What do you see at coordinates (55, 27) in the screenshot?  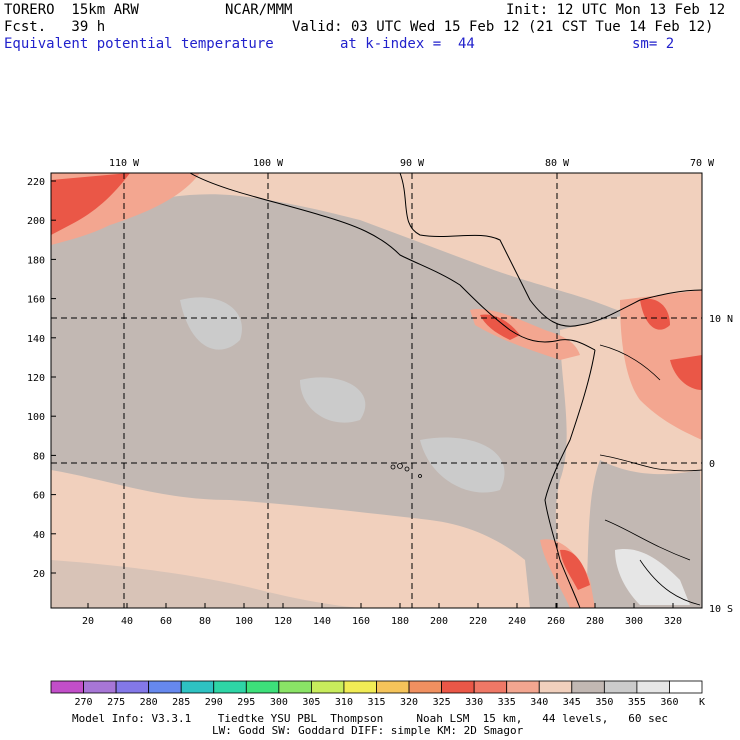 I see `forecast-hour: Fcst. 39 h` at bounding box center [55, 27].